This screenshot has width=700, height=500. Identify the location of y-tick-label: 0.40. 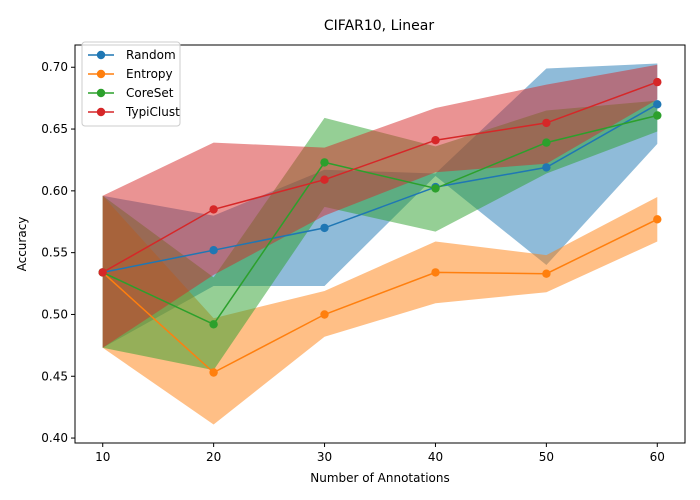
(54, 438).